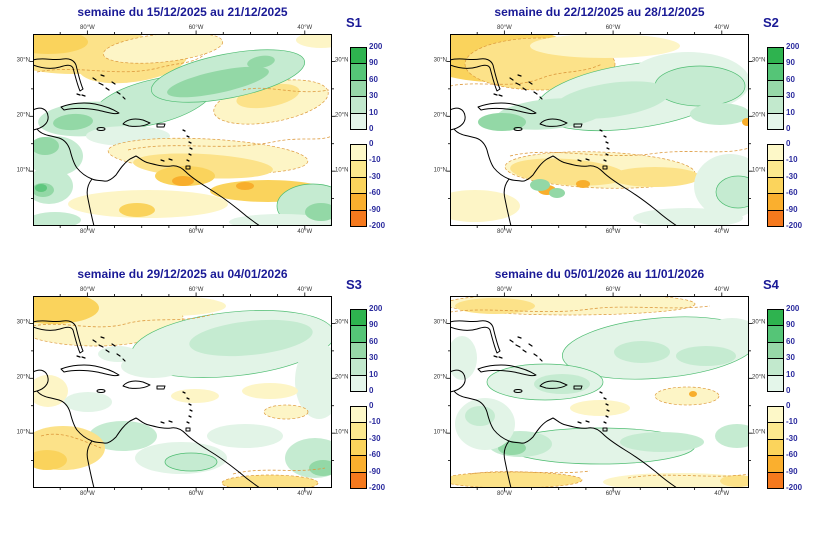 This screenshot has height=536, width=835. I want to click on colorbar-label: -90, so click(792, 209).